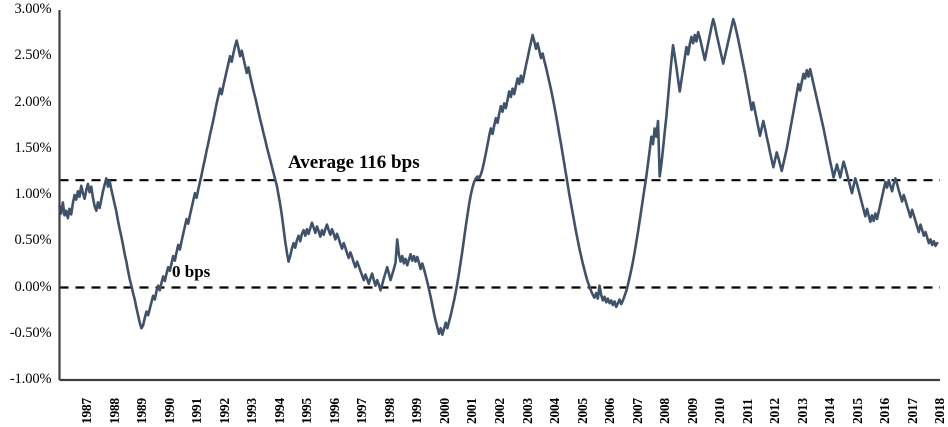 The image size is (948, 427). What do you see at coordinates (307, 411) in the screenshot?
I see `x-axis-tick-label: 1995` at bounding box center [307, 411].